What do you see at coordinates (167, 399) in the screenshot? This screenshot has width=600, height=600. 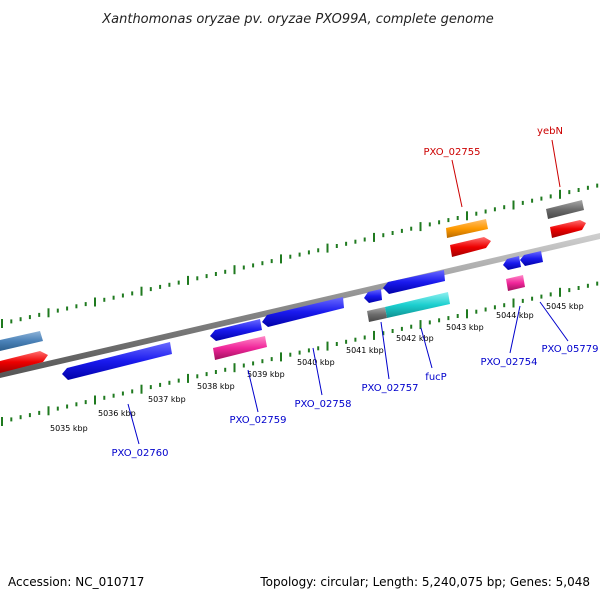 I see `tick-label: 5037 kbp` at bounding box center [167, 399].